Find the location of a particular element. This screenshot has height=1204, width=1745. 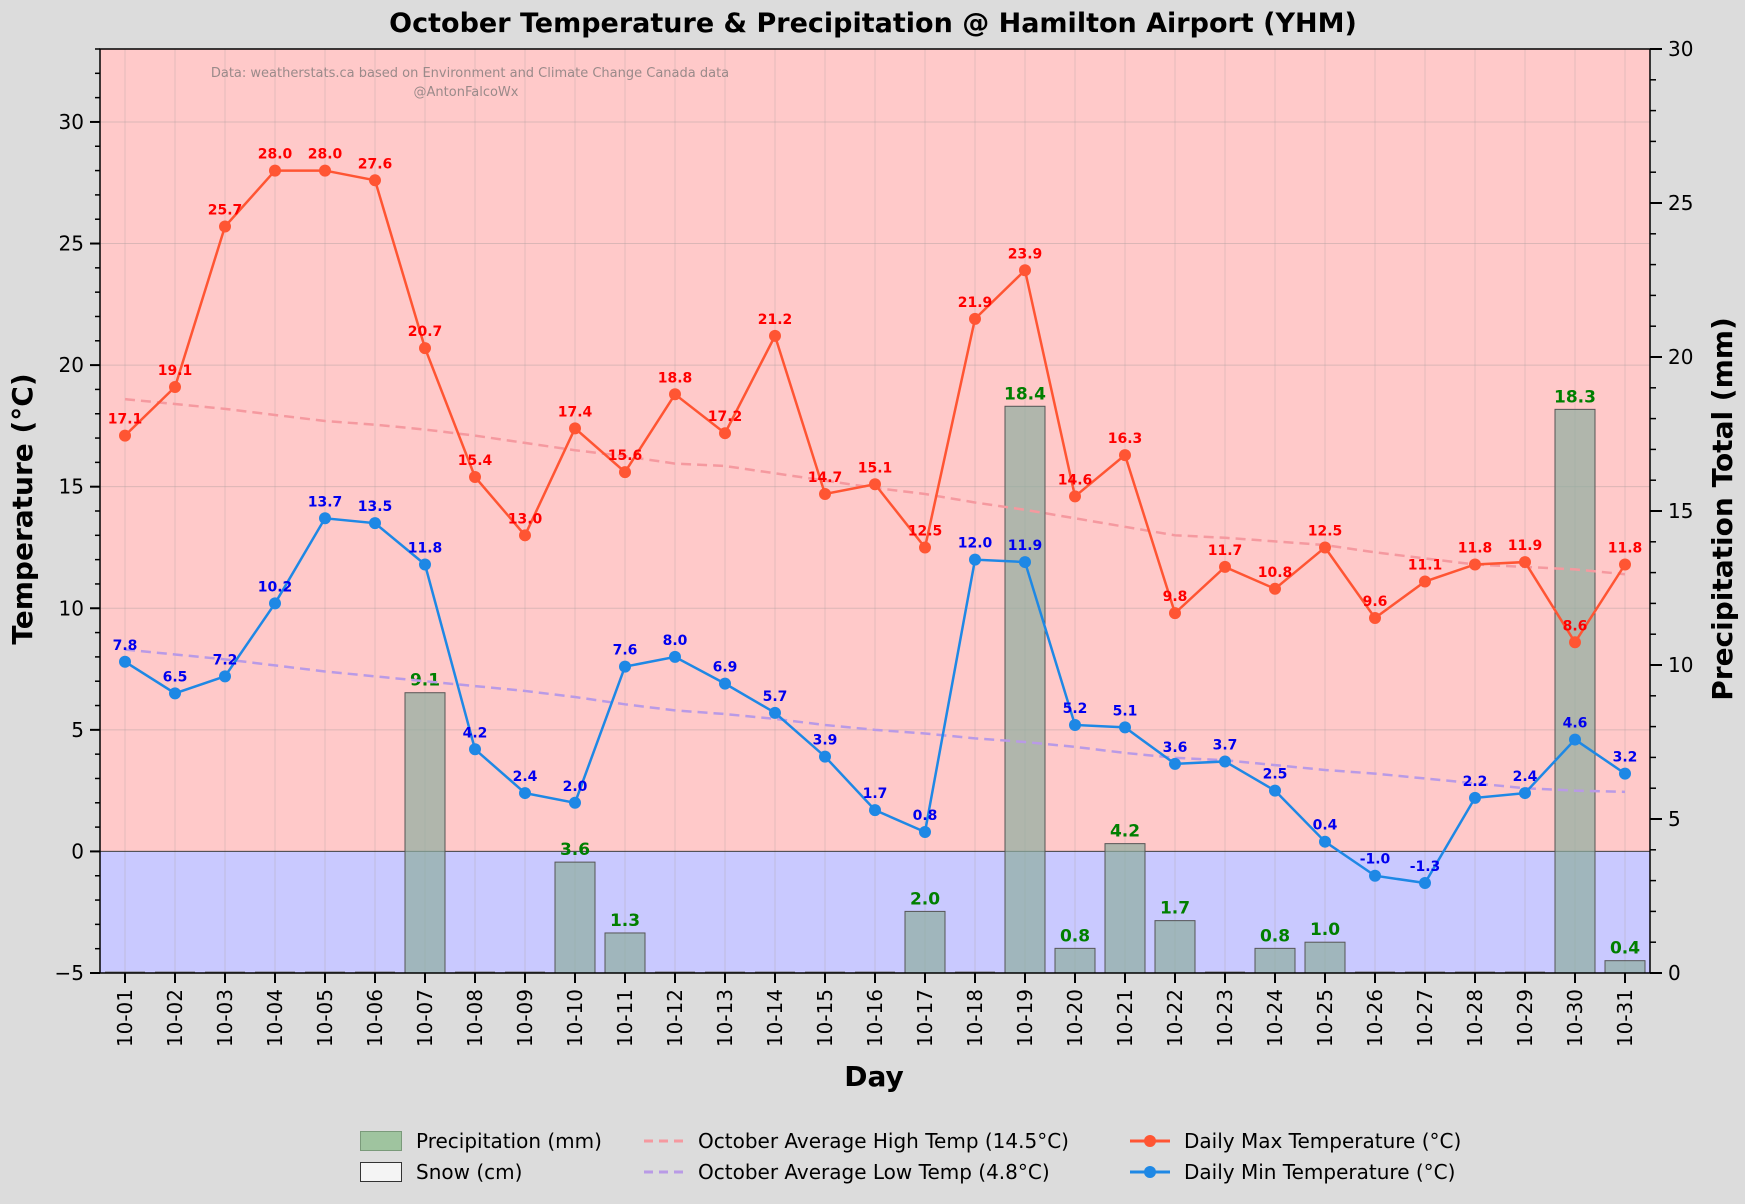

max-temp-value-label: 14.7 is located at coordinates (825, 478).